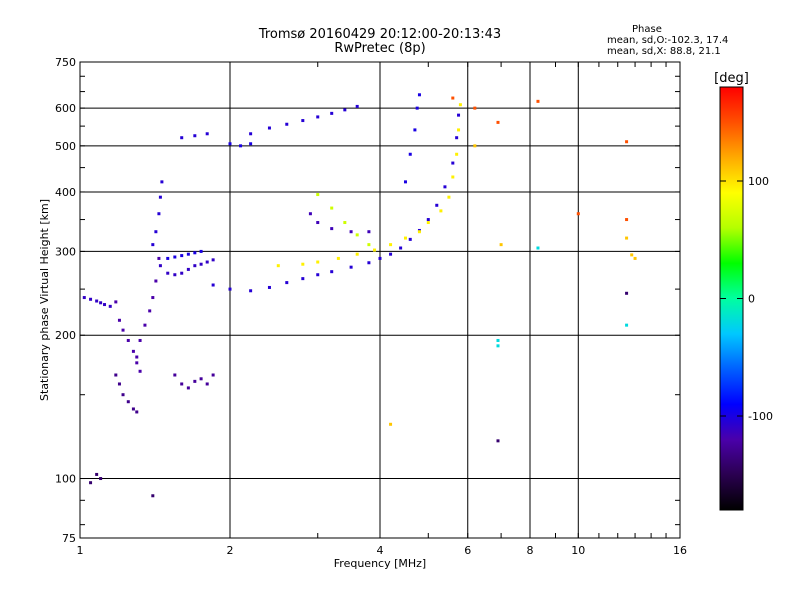 The image size is (800, 600). I want to click on chart-title: Tromsø 20160429 20:12:00-20:13:43, so click(380, 34).